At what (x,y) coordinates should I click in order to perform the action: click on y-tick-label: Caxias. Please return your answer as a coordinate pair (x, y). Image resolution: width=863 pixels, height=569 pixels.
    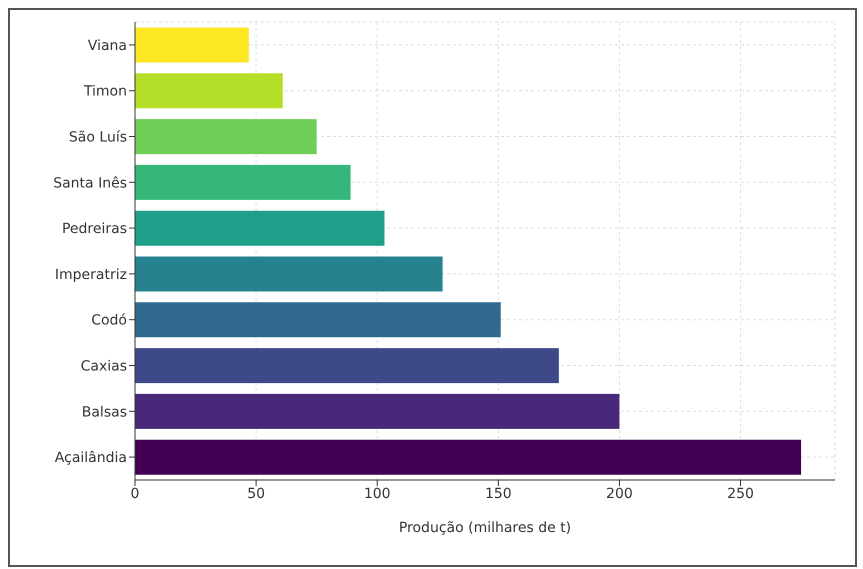
    Looking at the image, I should click on (103, 366).